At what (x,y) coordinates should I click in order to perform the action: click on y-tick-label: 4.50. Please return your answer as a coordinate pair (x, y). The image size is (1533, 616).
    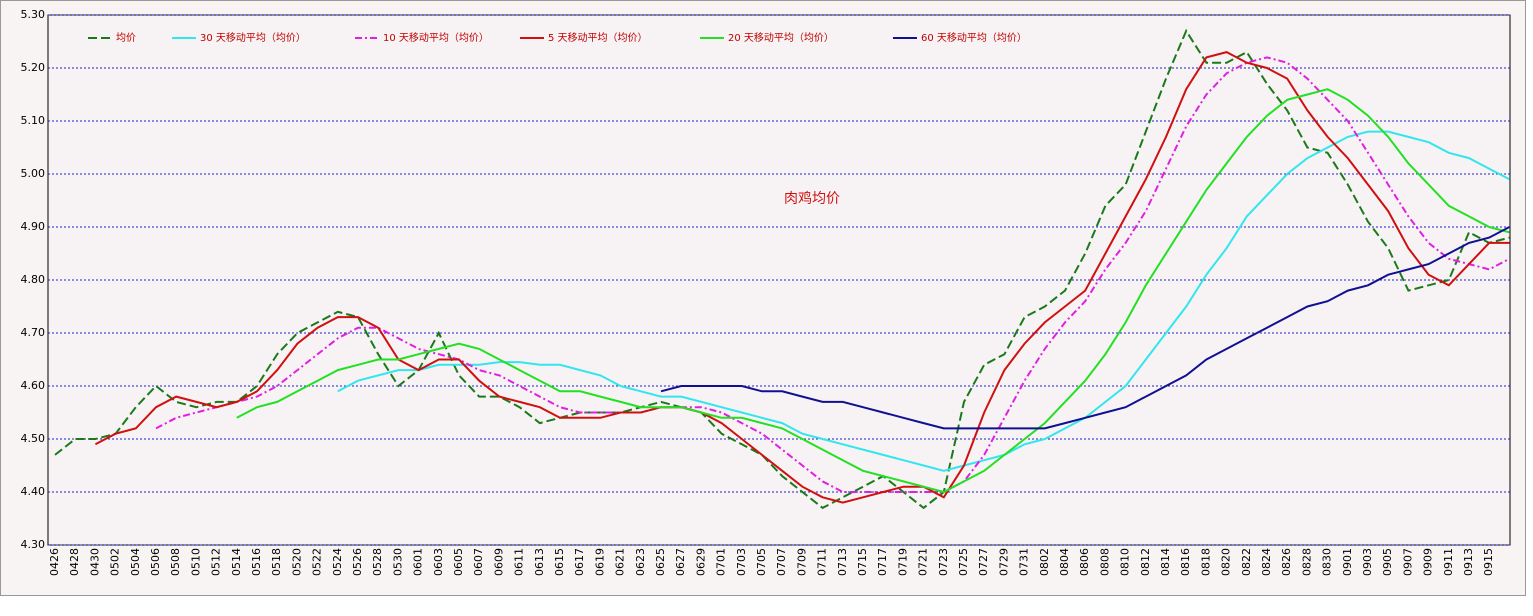
    Looking at the image, I should click on (33, 438).